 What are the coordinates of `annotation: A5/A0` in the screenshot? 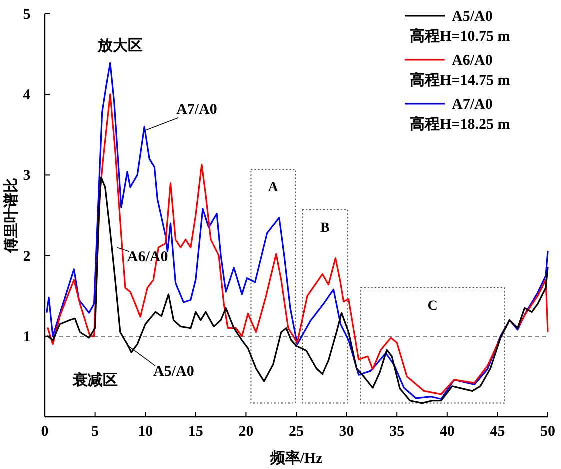 It's located at (174, 372).